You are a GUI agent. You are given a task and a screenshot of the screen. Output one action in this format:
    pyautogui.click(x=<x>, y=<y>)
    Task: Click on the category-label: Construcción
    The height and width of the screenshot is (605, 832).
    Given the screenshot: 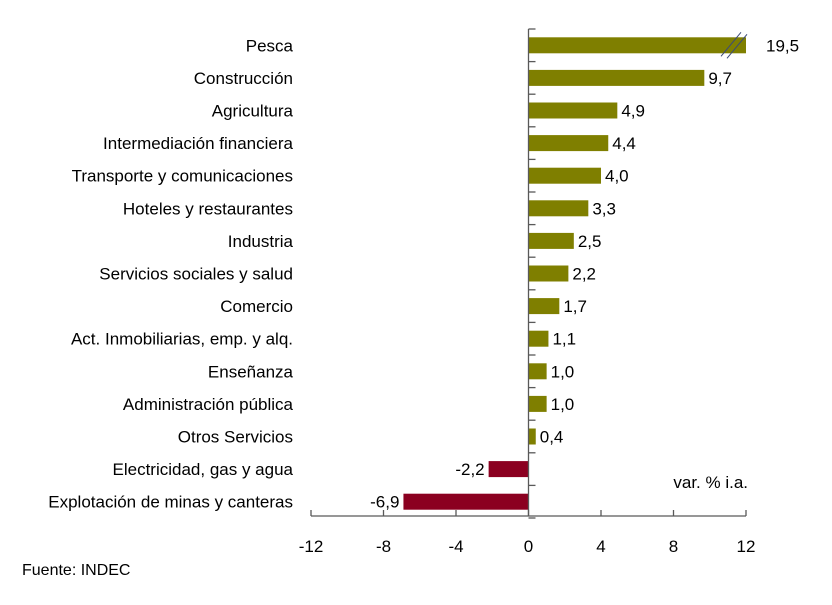 What is the action you would take?
    pyautogui.click(x=243, y=78)
    